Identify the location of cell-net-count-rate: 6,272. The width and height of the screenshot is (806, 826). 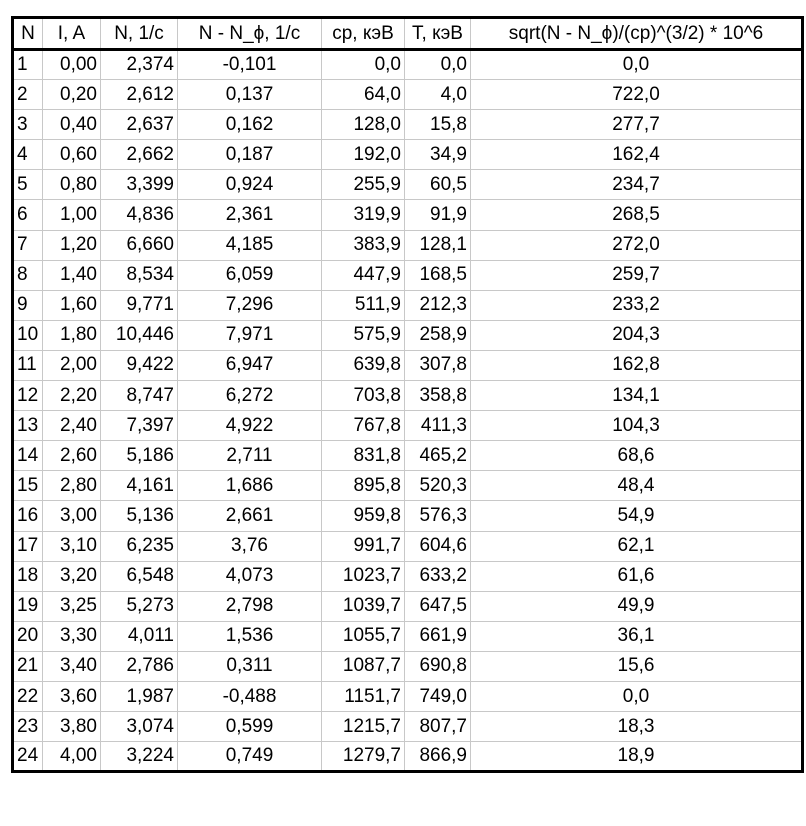
(249, 396).